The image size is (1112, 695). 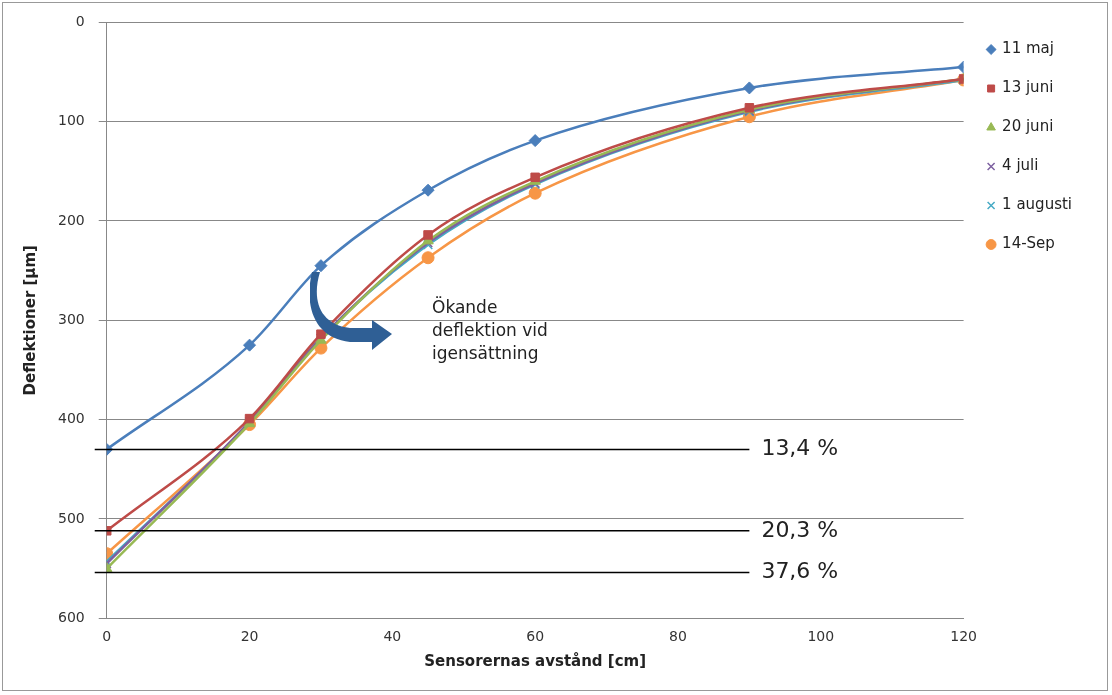 I want to click on annotation: 13,4 %, so click(x=800, y=448).